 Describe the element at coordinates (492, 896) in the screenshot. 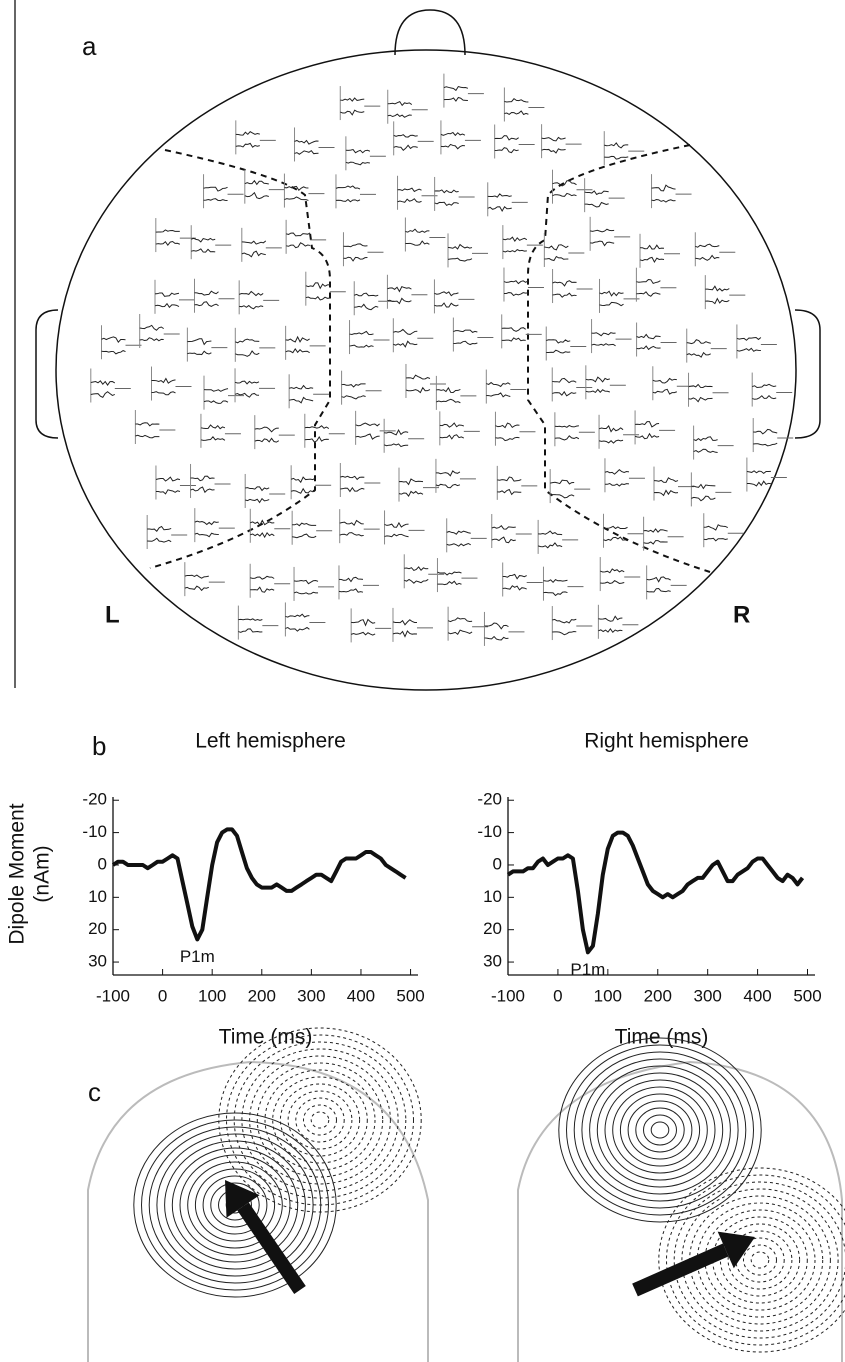

I see `y-tick-label: 10` at that location.